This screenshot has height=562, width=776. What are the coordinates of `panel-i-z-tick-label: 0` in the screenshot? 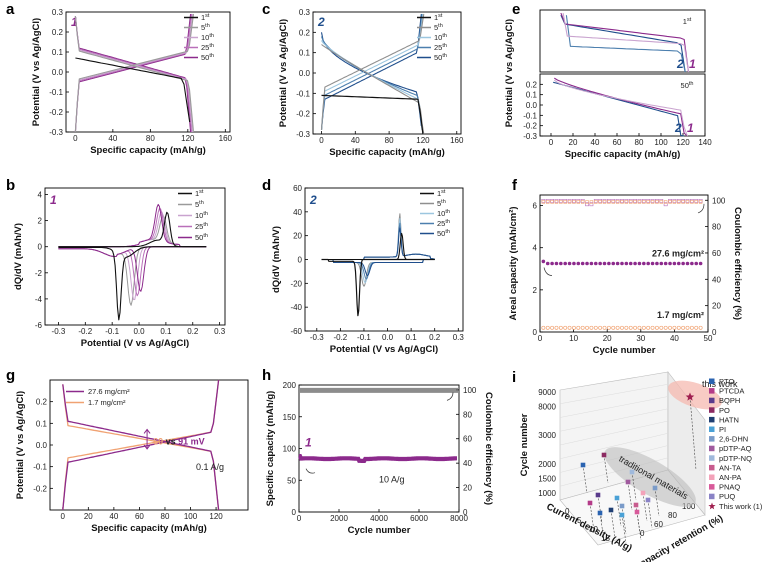 It's located at (642, 533).